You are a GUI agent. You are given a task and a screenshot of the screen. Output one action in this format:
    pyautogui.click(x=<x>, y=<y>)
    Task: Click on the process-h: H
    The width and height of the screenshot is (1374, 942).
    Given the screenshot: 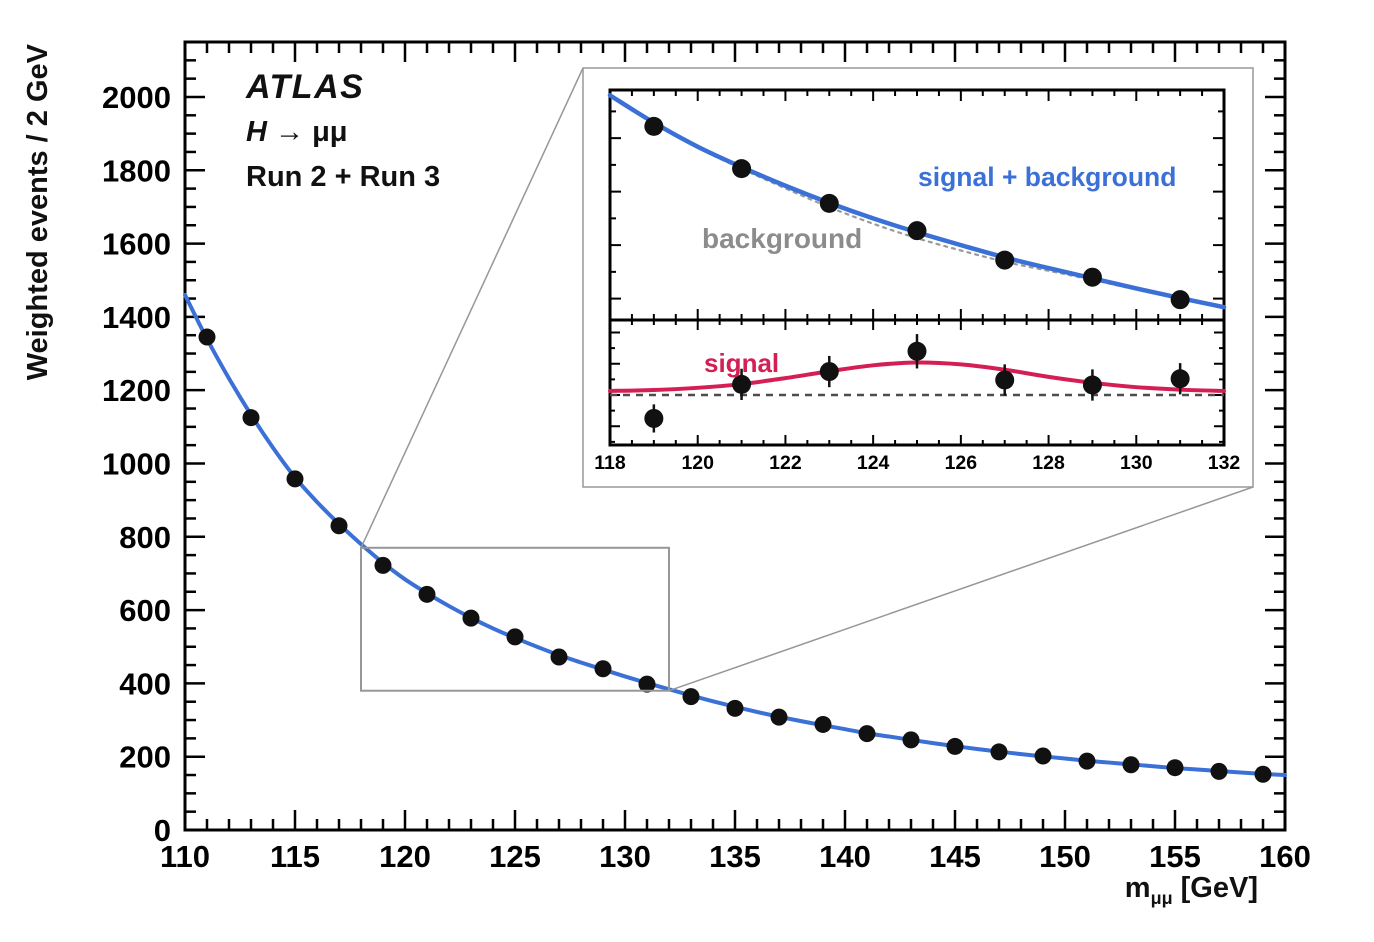 What is the action you would take?
    pyautogui.click(x=256, y=132)
    